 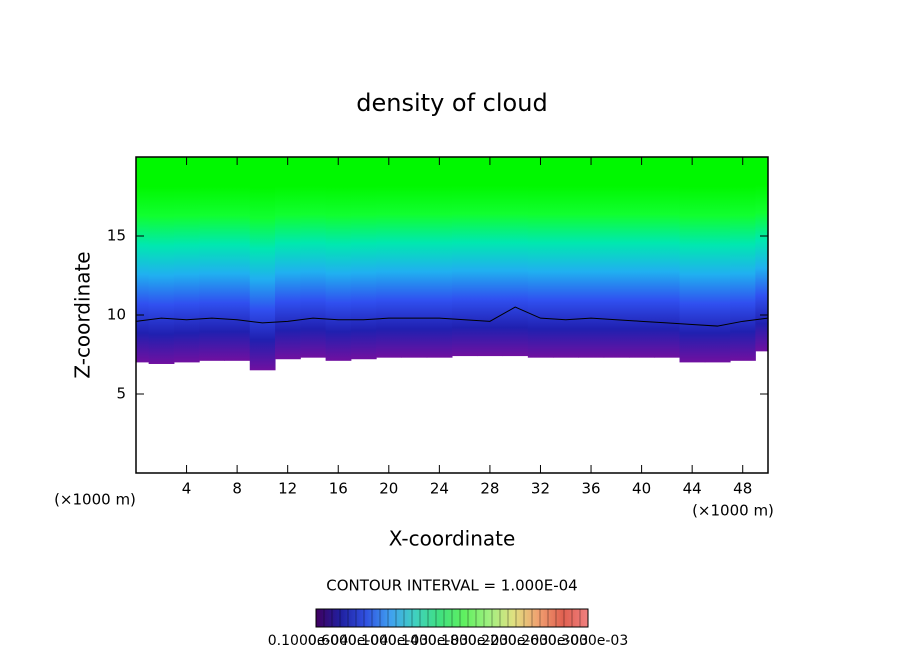 What do you see at coordinates (540, 489) in the screenshot?
I see `x-tick-label: 32` at bounding box center [540, 489].